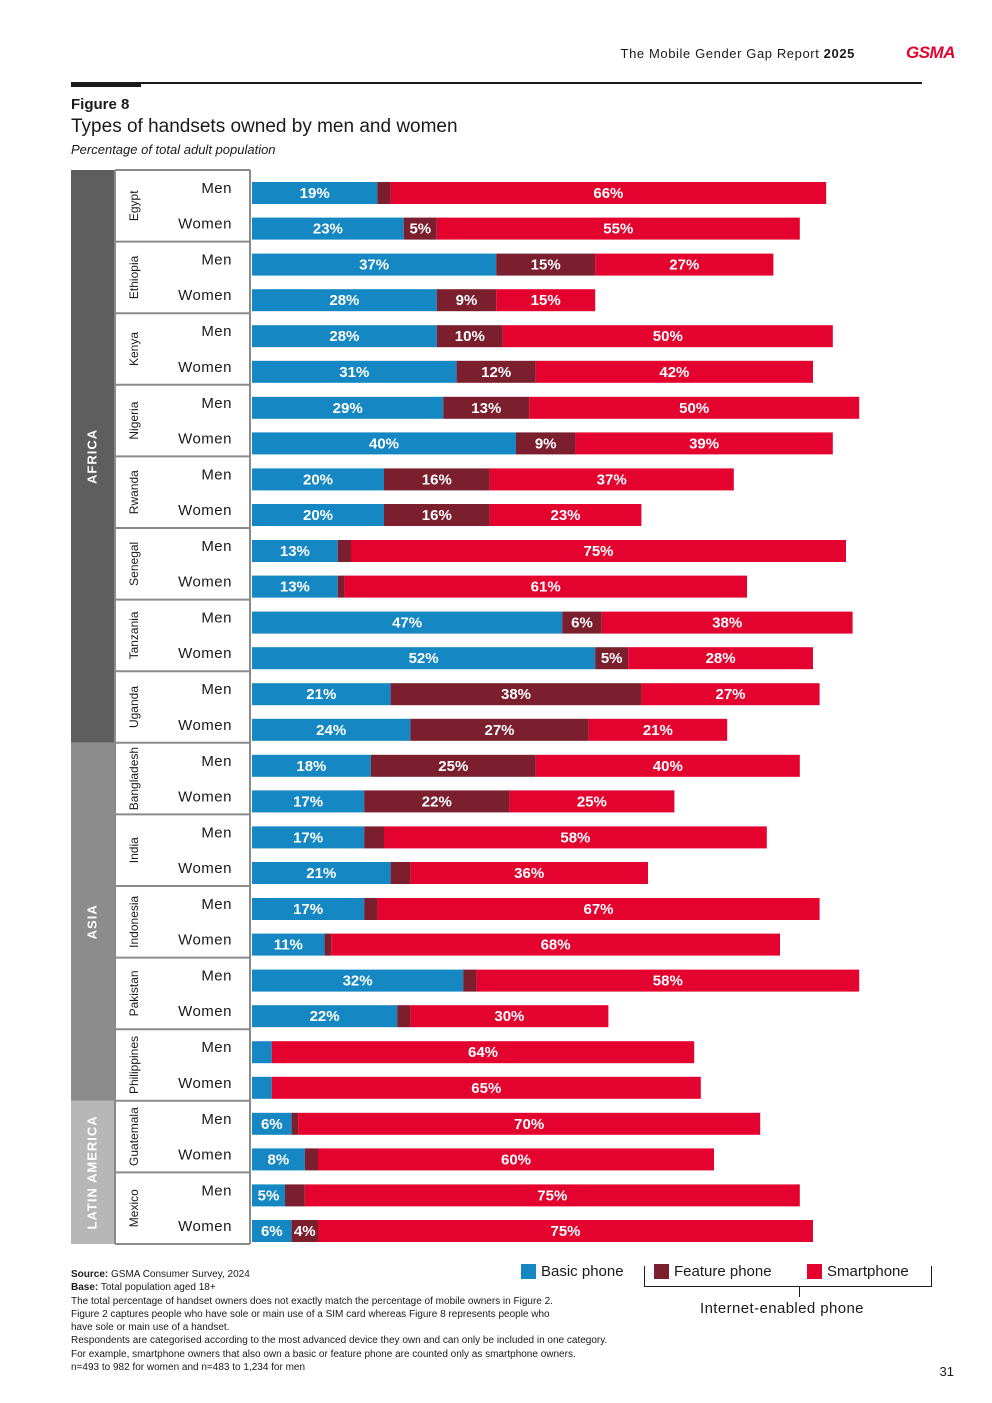 The height and width of the screenshot is (1403, 992). What do you see at coordinates (496, 372) in the screenshot?
I see `data-label: 12%` at bounding box center [496, 372].